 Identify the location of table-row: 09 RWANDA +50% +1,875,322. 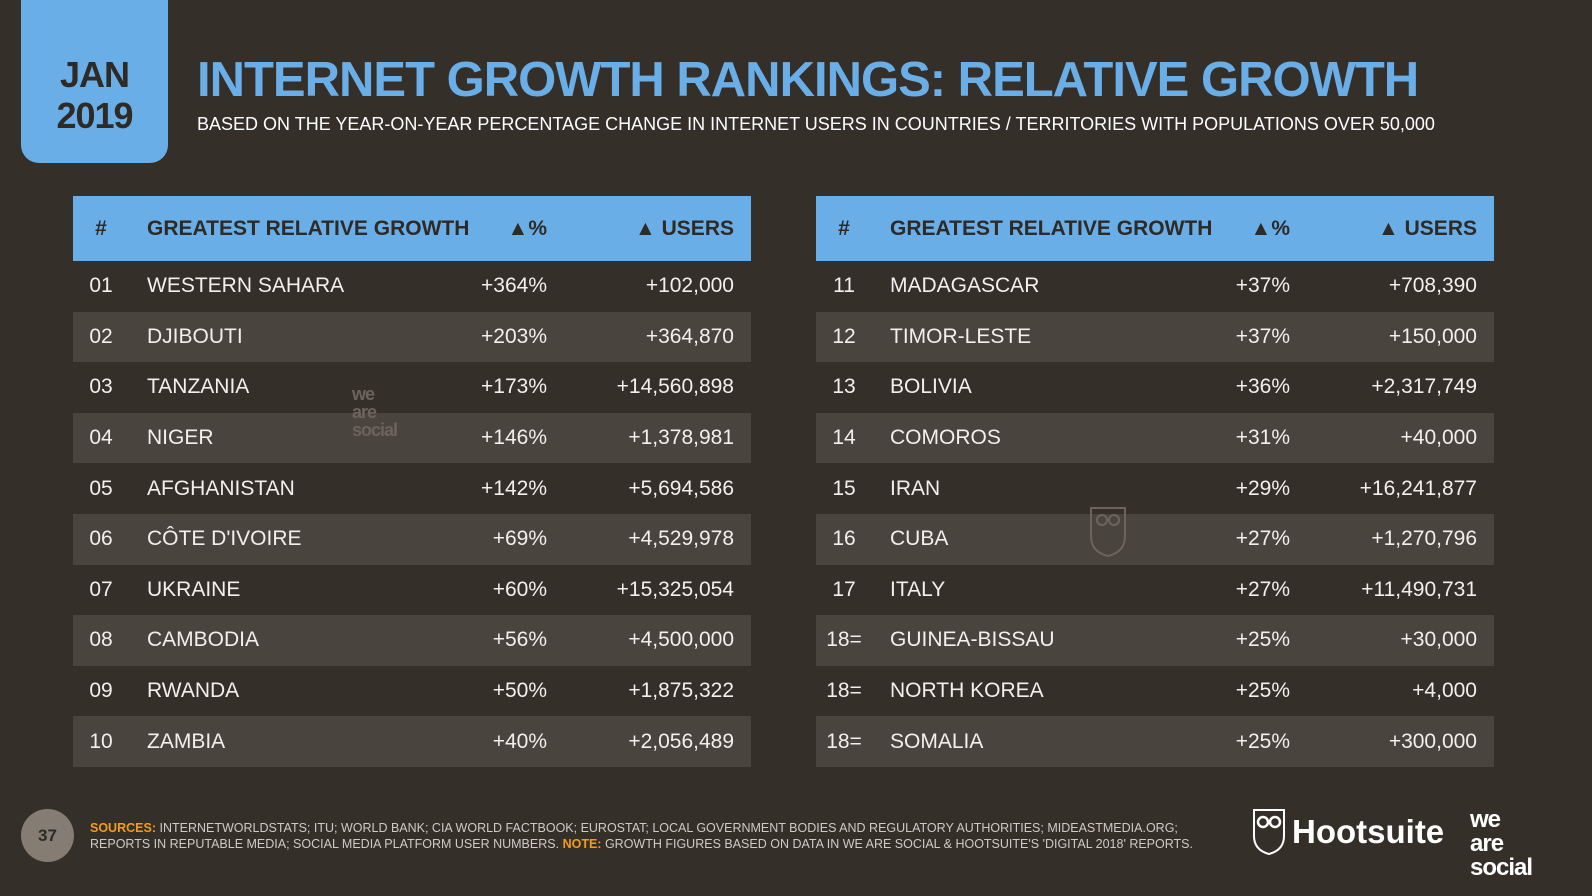
(412, 691).